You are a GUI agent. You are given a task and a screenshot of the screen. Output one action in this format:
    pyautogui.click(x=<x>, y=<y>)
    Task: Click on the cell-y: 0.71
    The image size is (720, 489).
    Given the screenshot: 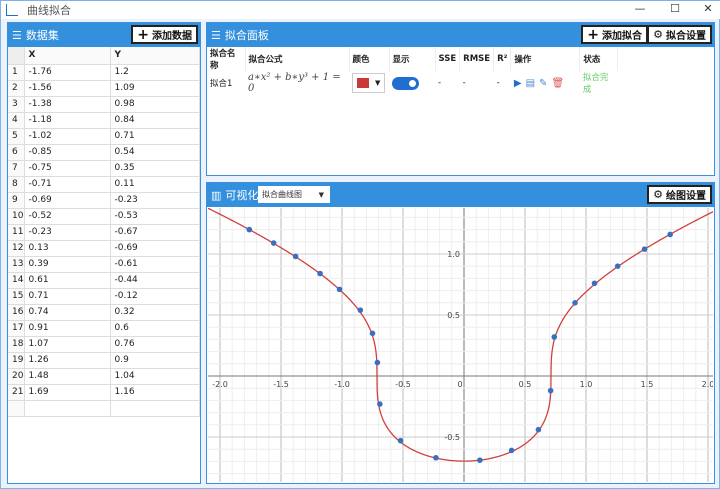 What is the action you would take?
    pyautogui.click(x=155, y=136)
    